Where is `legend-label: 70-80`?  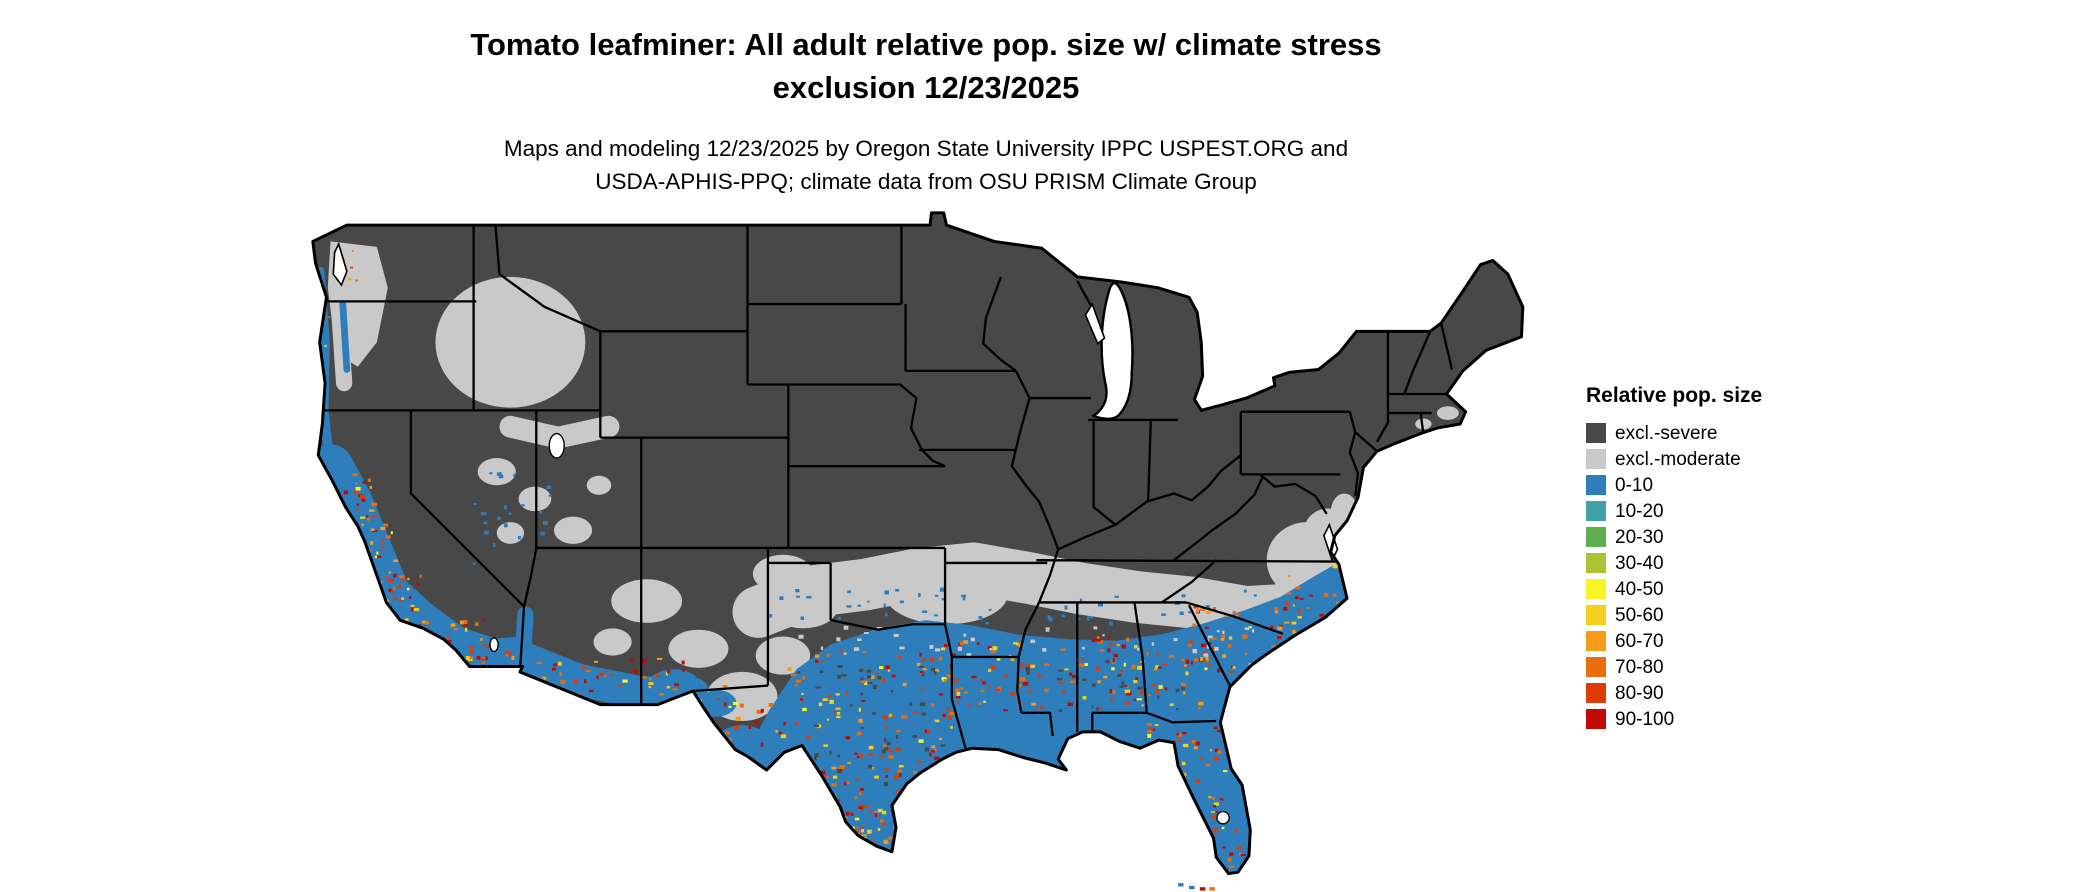 legend-label: 70-80 is located at coordinates (1639, 667).